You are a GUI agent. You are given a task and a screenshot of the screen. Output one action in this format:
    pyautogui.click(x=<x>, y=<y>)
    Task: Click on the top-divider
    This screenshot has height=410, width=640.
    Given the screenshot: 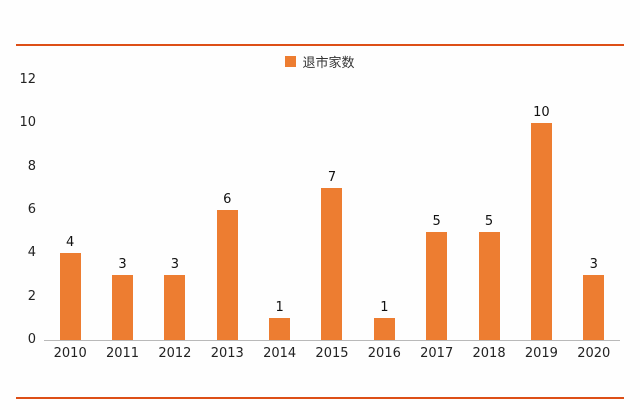 What is the action you would take?
    pyautogui.click(x=320, y=45)
    